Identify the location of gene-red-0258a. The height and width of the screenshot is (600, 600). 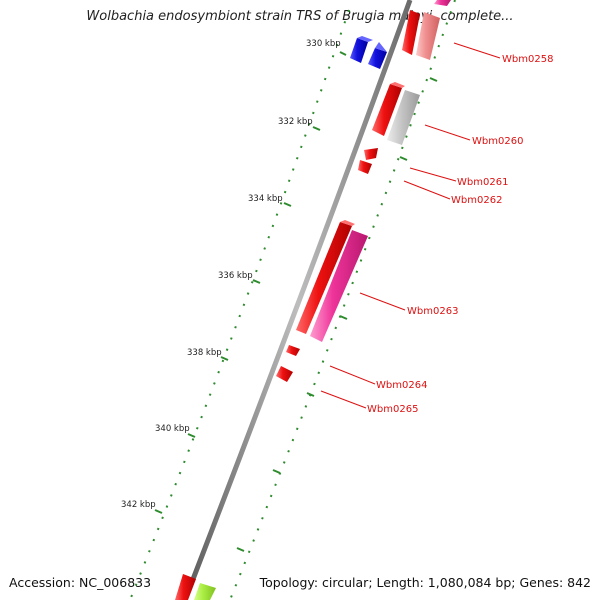
(411, 32).